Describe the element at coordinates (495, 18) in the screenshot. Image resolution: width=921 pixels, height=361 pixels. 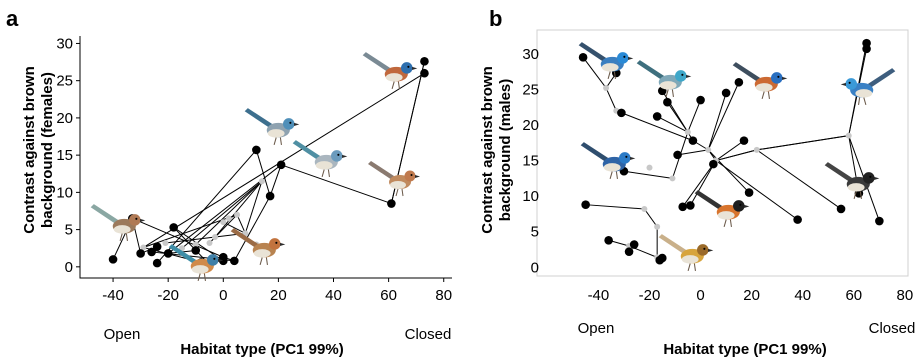
I see `panel-letter: b` at that location.